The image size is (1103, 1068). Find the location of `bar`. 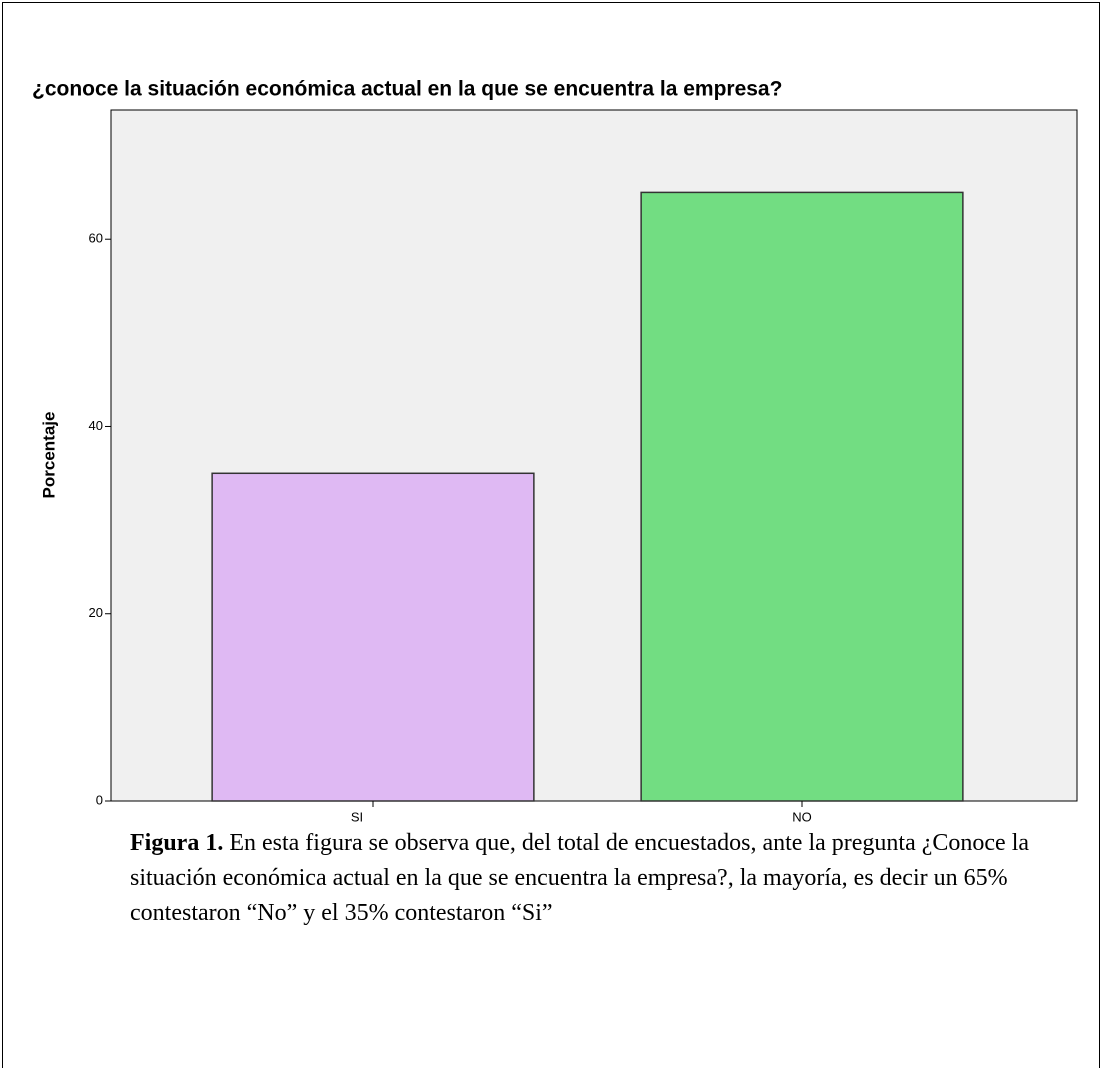

bar is located at coordinates (373, 637).